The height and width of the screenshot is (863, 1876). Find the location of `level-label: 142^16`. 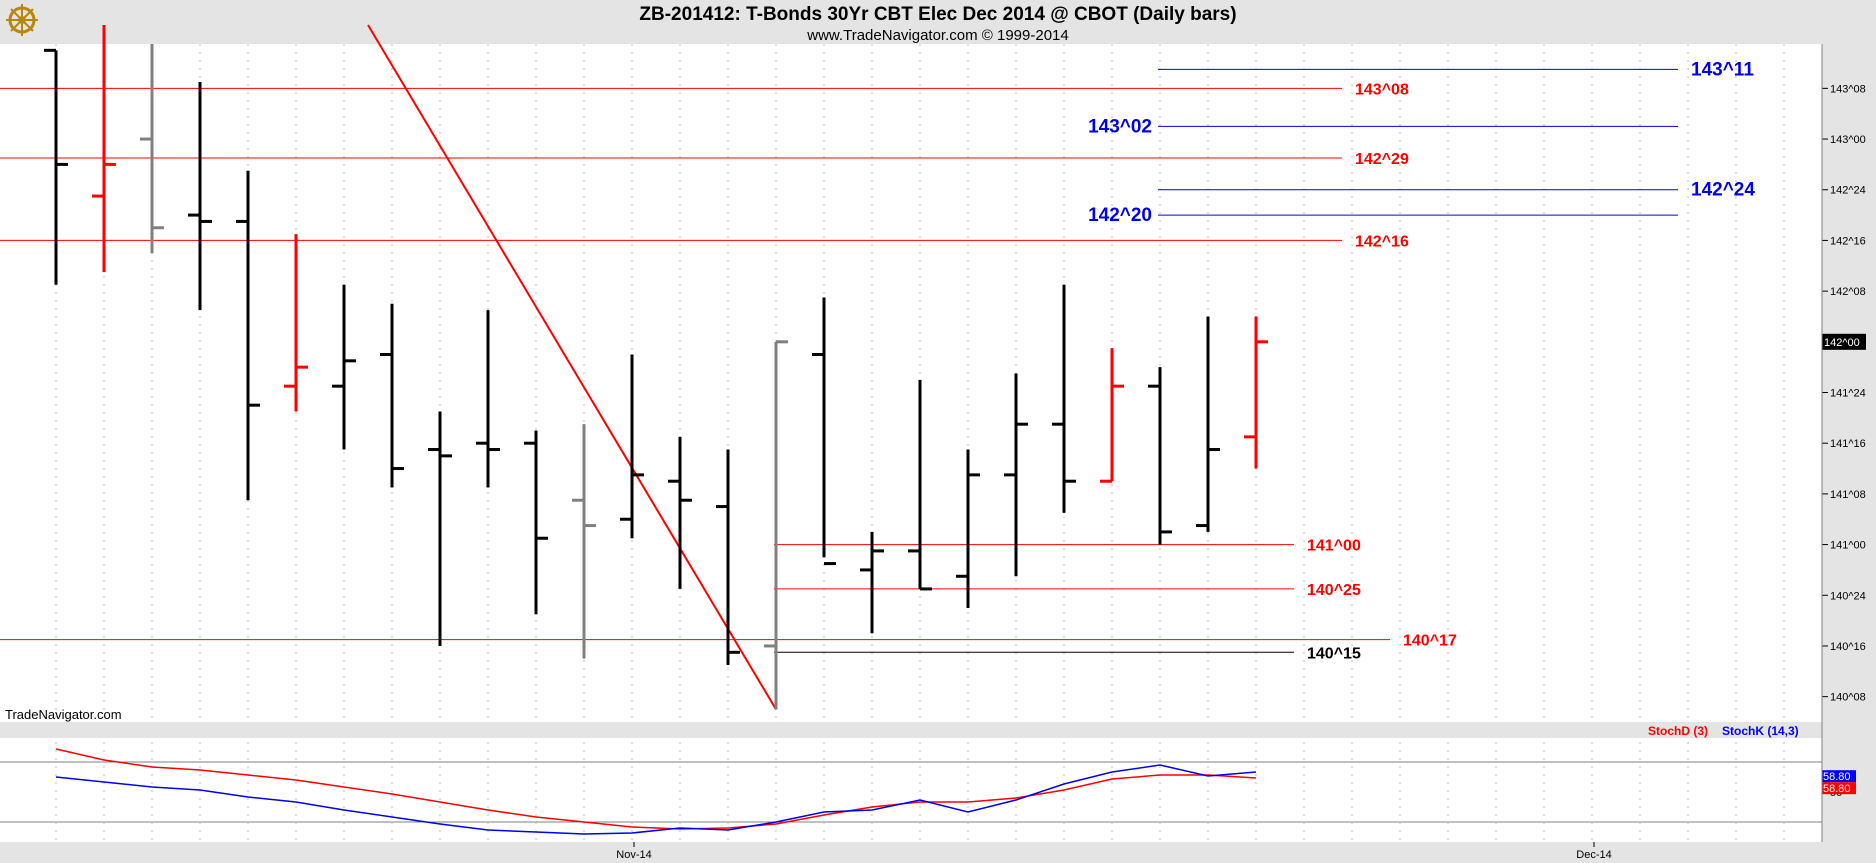

level-label: 142^16 is located at coordinates (1382, 241).